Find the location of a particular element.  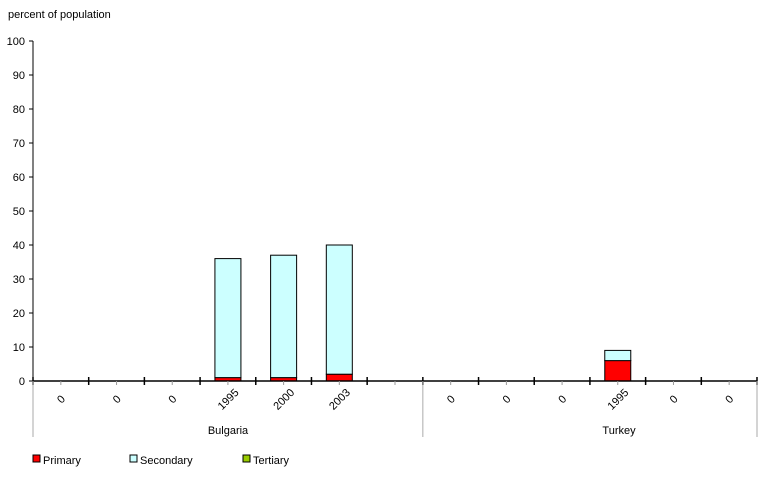

legend-label-secondary: Secondary is located at coordinates (166, 461).